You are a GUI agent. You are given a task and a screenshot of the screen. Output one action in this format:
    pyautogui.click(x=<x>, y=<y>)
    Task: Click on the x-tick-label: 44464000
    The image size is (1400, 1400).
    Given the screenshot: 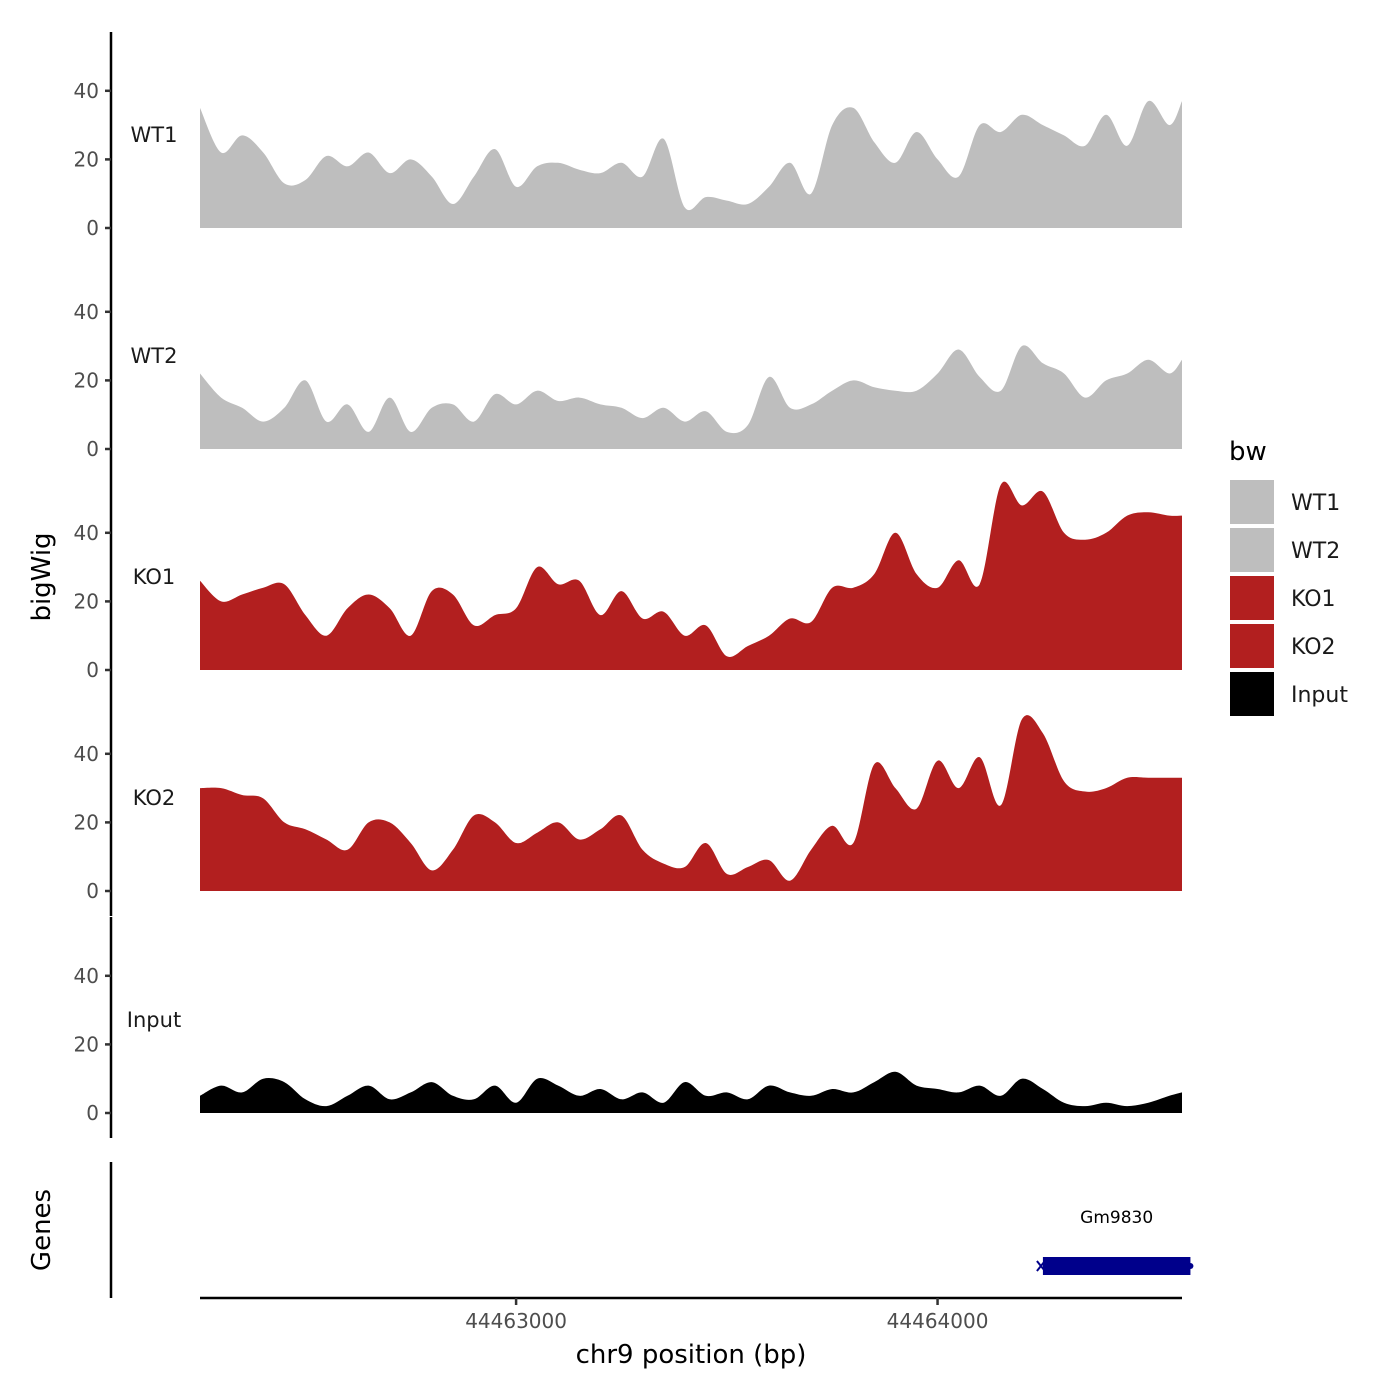 What is the action you would take?
    pyautogui.click(x=938, y=1321)
    